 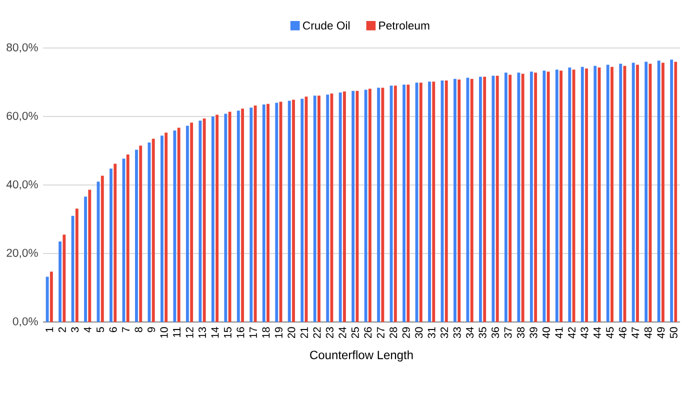 I want to click on x-tick-label: 10, so click(x=164, y=332).